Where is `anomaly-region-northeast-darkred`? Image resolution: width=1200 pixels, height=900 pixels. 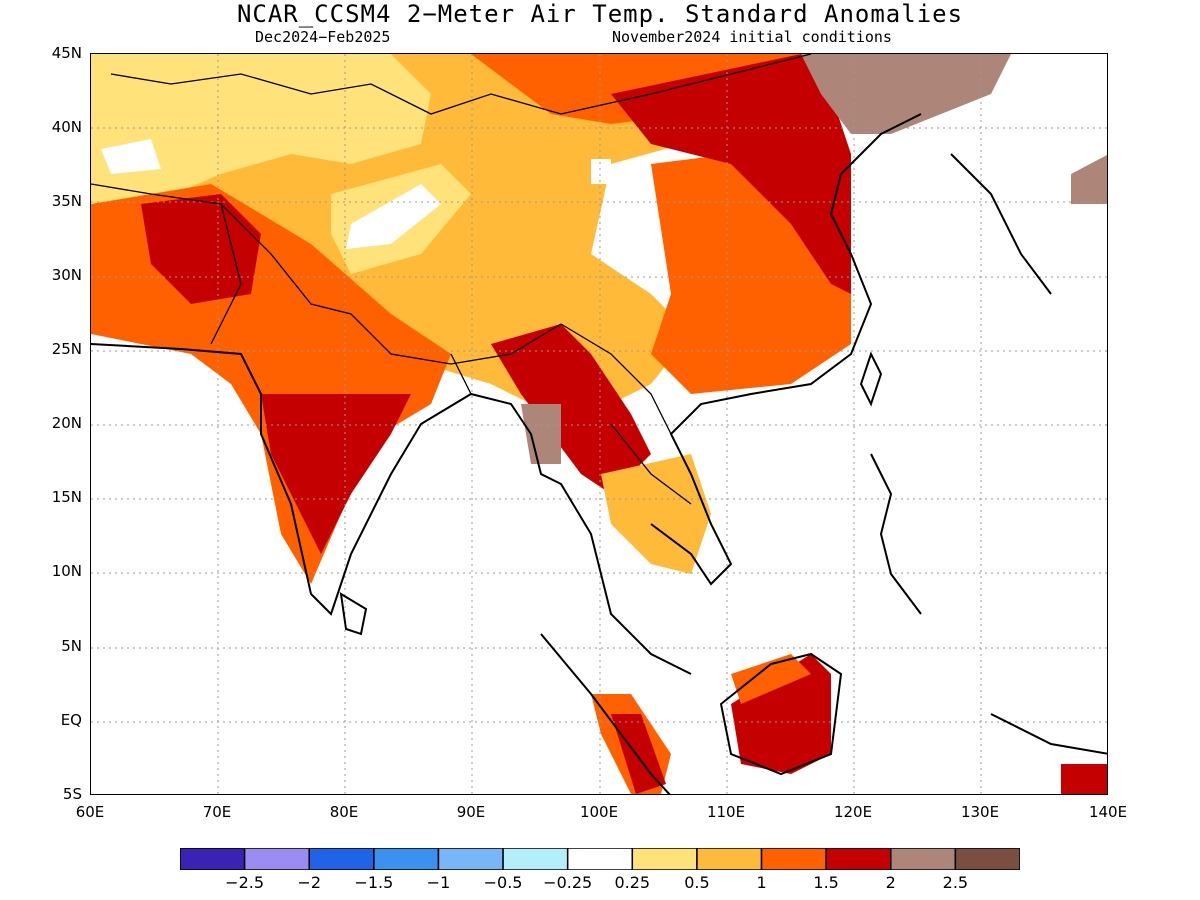 anomaly-region-northeast-darkred is located at coordinates (731, 174).